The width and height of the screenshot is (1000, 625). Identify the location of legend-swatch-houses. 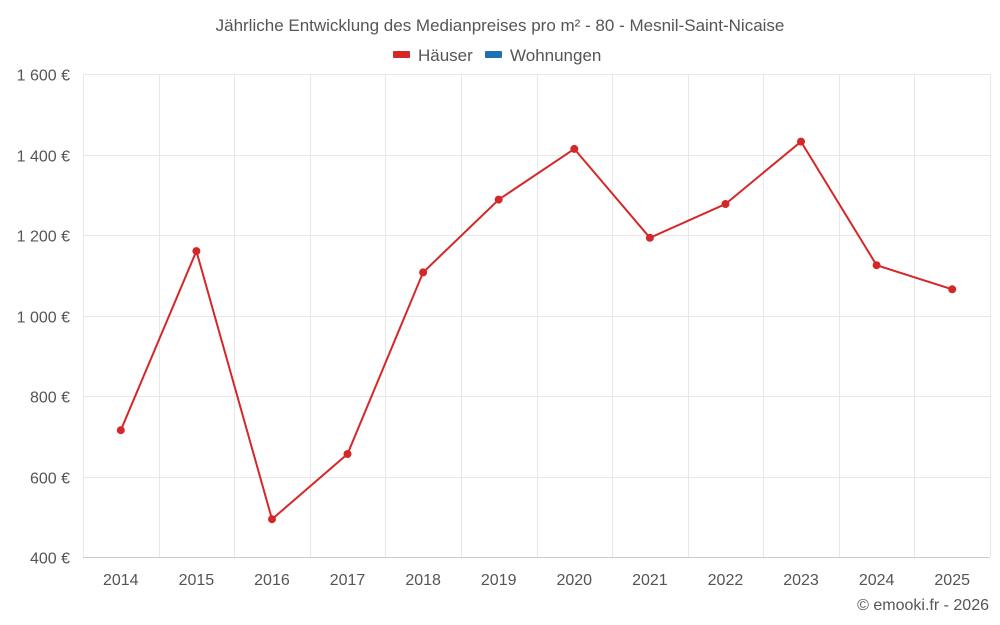
(401, 54).